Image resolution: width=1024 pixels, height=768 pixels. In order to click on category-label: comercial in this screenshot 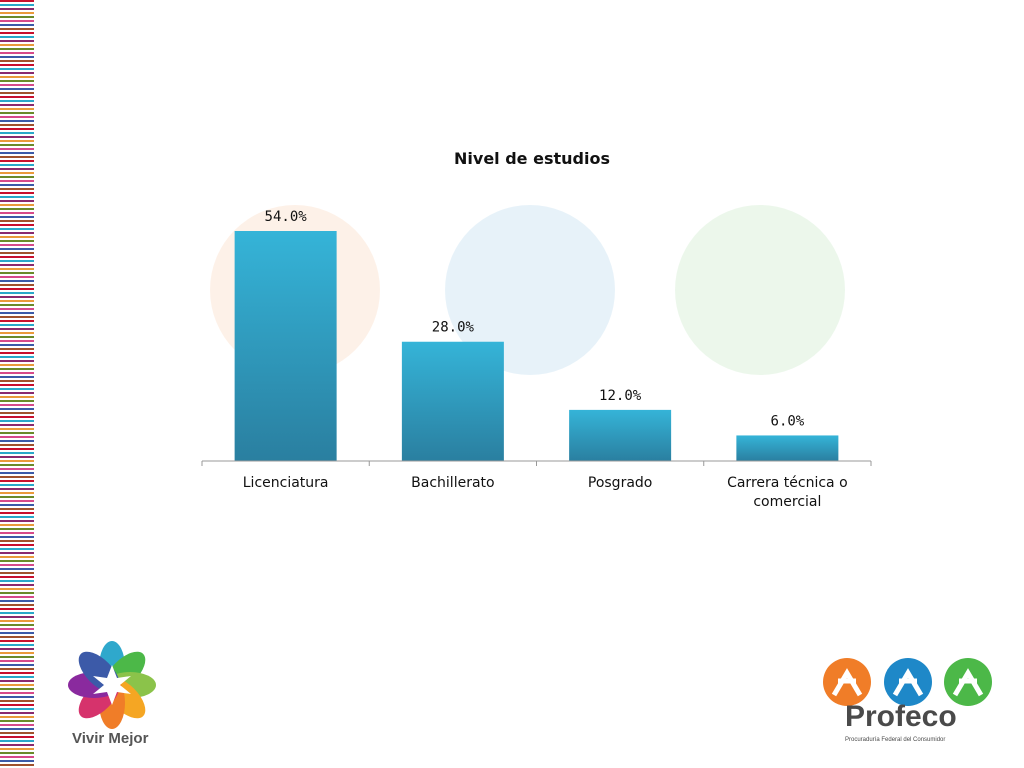, I will do `click(787, 502)`.